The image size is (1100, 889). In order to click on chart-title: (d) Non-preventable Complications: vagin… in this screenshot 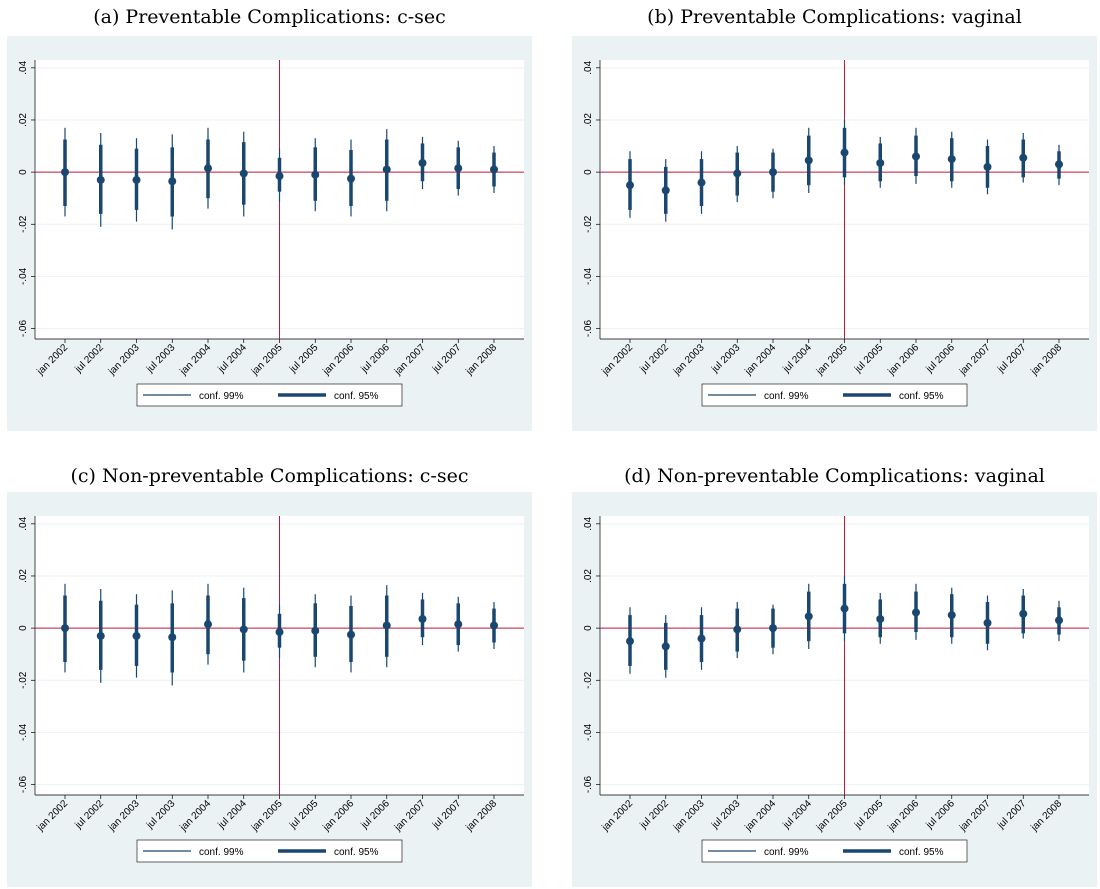, I will do `click(834, 476)`.